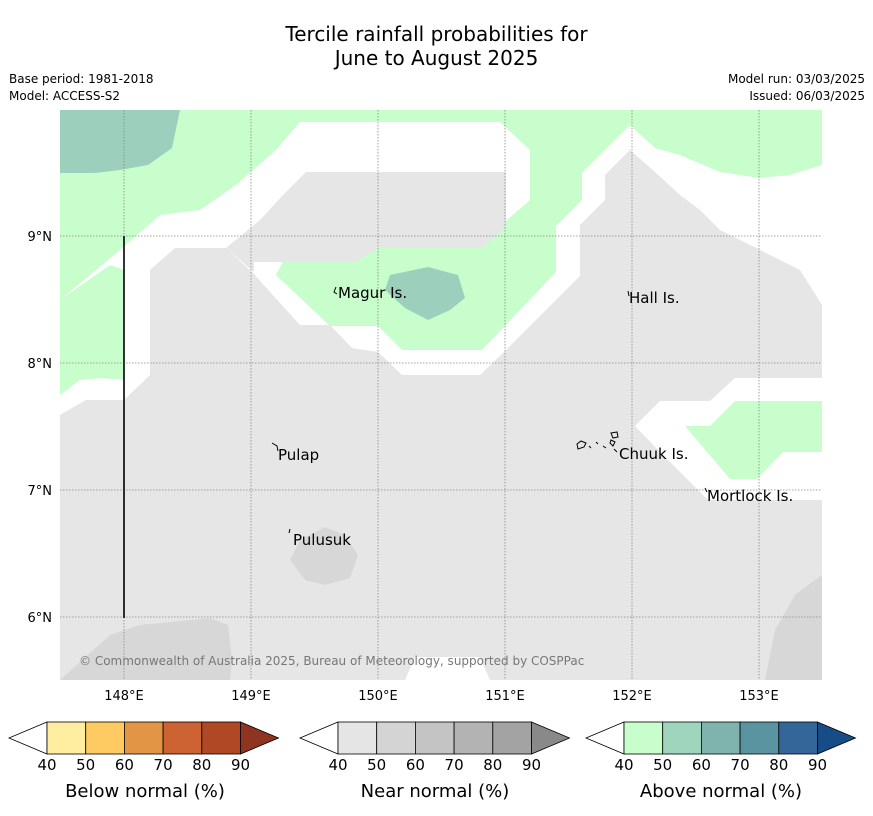 The image size is (873, 816). What do you see at coordinates (750, 496) in the screenshot?
I see `label-mortlock: Mortlock Is.` at bounding box center [750, 496].